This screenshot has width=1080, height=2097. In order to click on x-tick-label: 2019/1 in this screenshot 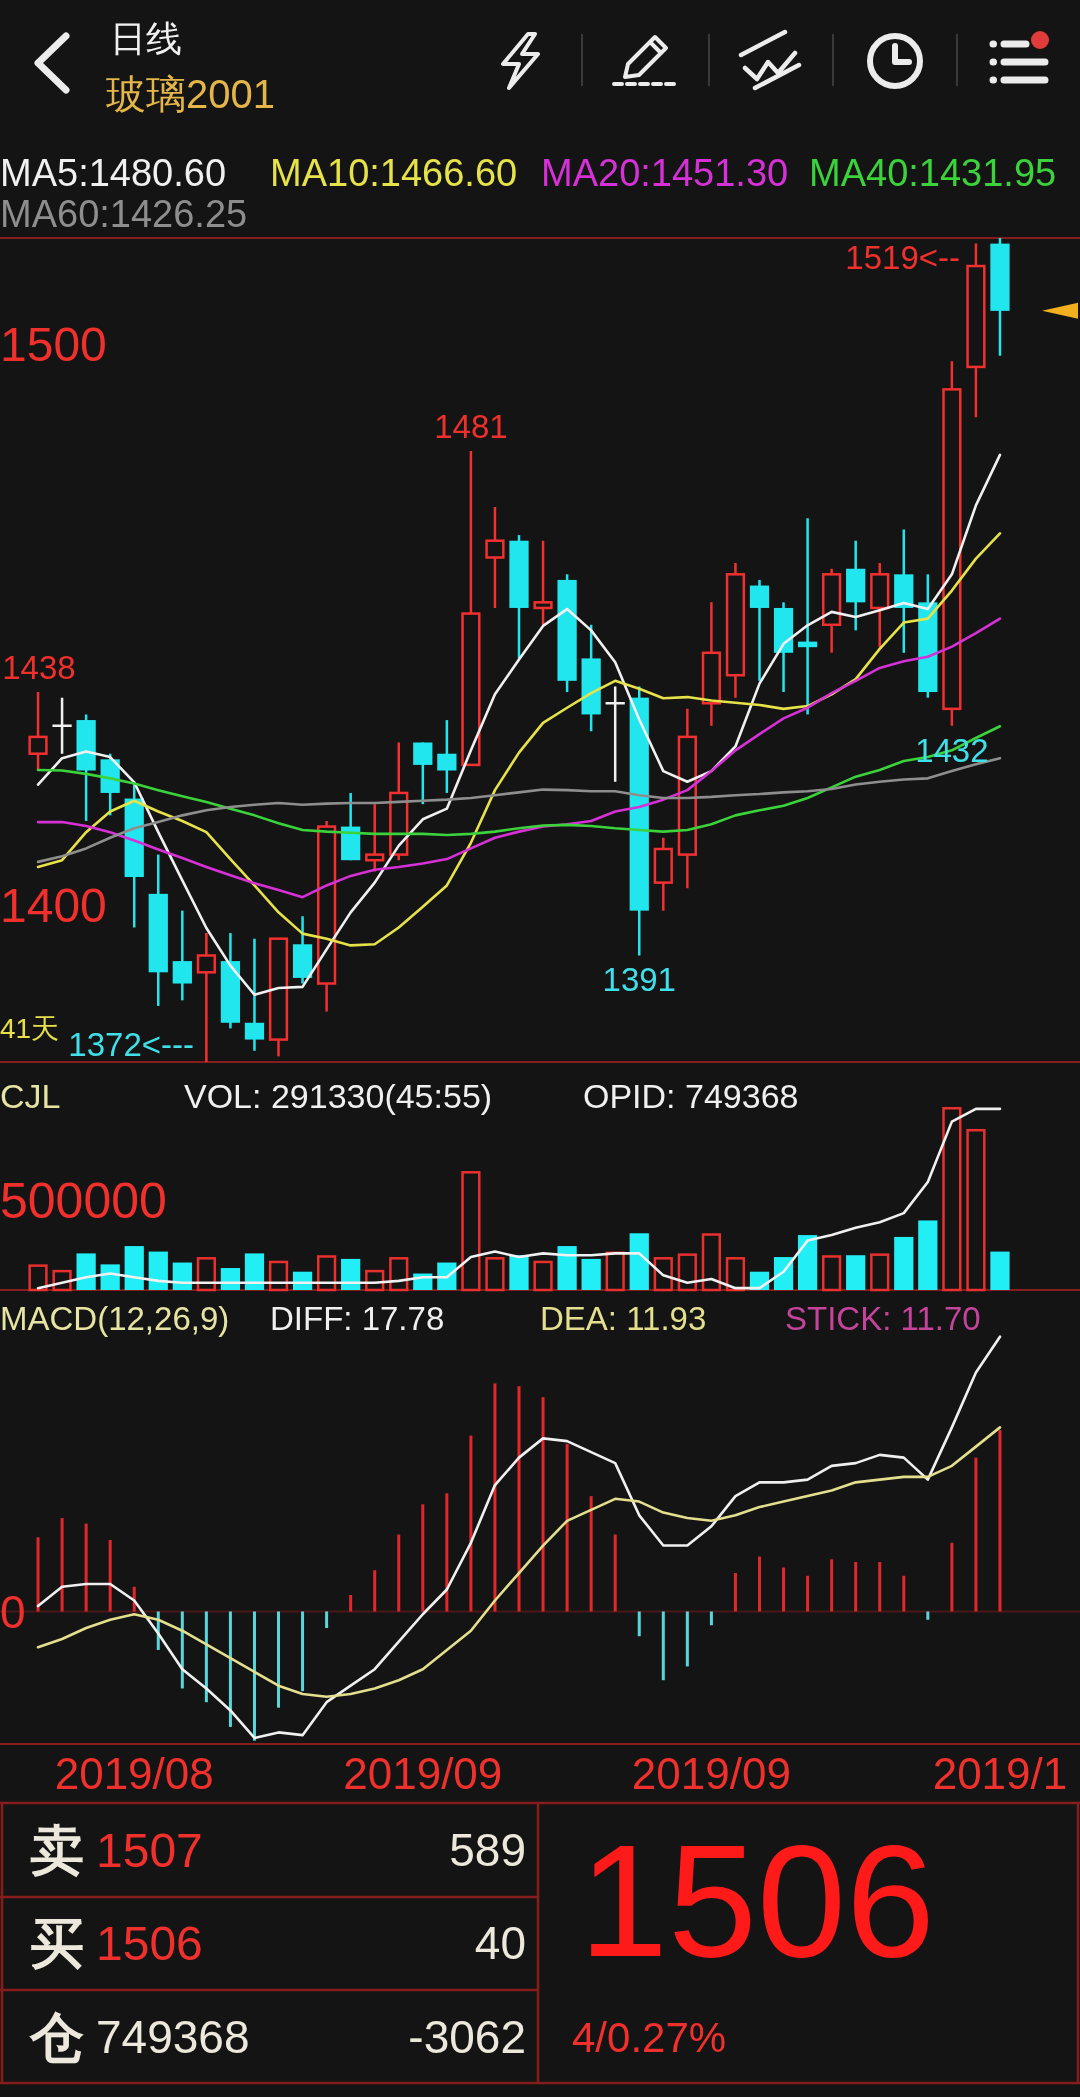, I will do `click(1000, 1773)`.